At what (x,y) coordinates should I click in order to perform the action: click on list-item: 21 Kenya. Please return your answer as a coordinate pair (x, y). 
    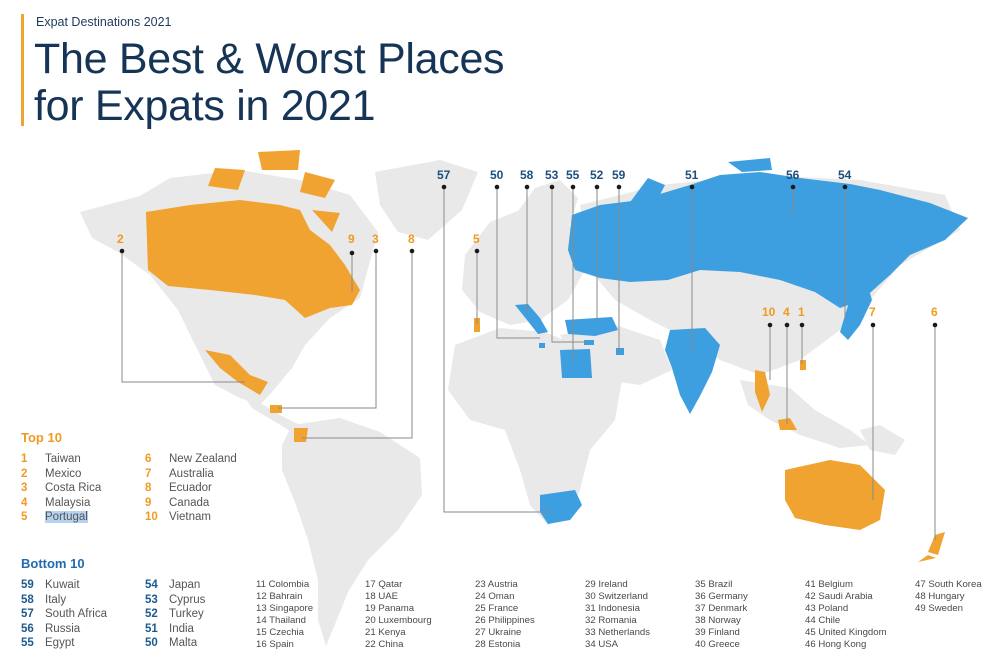
    Looking at the image, I should click on (385, 632).